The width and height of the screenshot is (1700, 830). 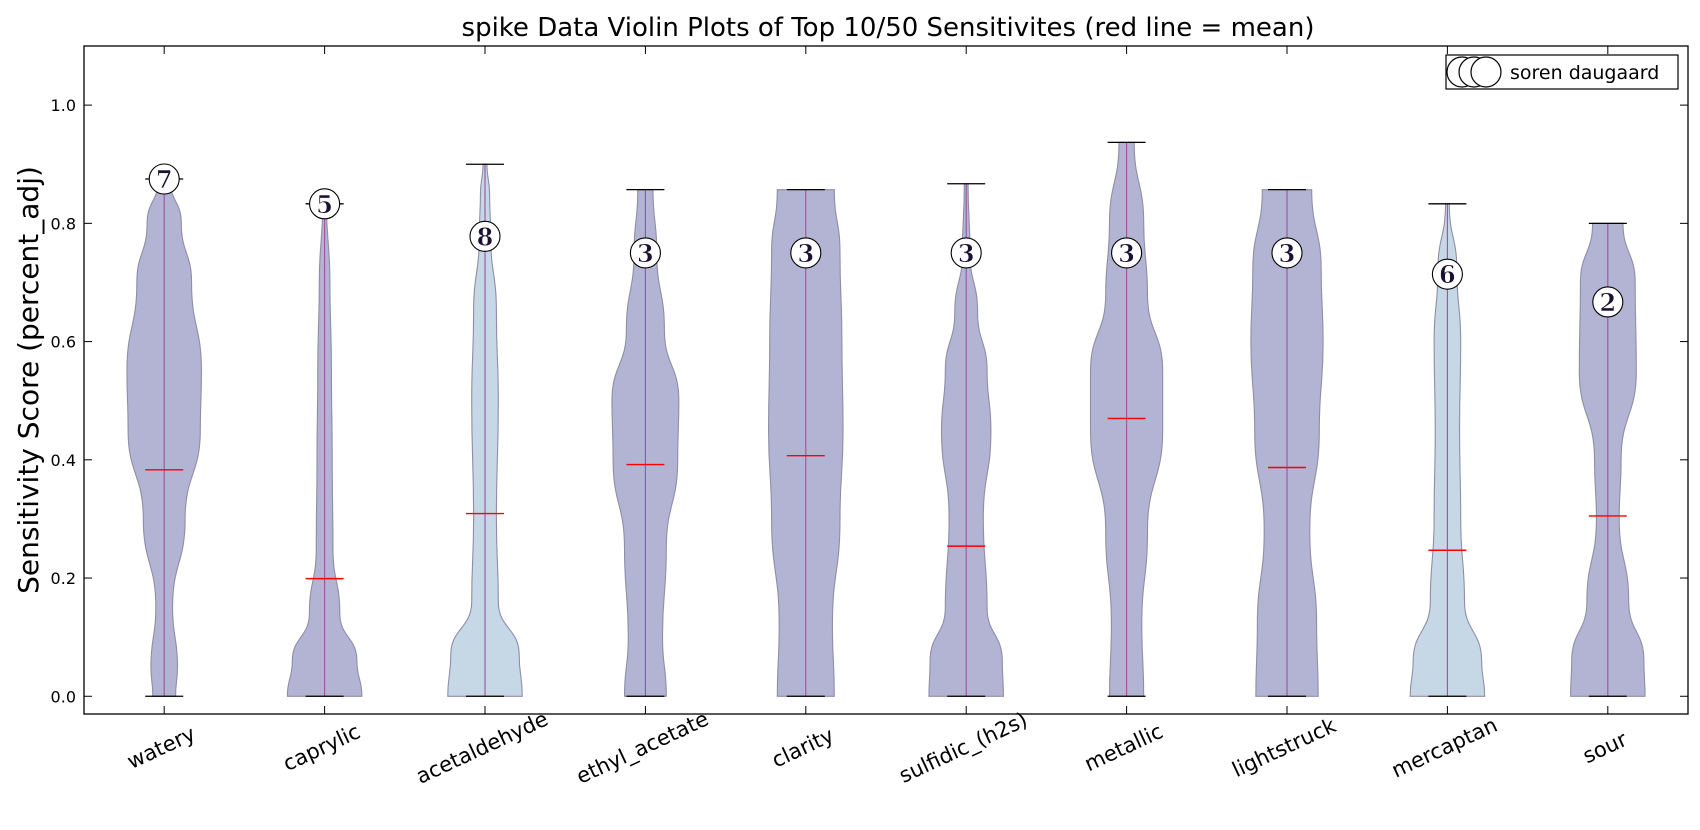 I want to click on y-tick-label: 0.2, so click(x=63, y=578).